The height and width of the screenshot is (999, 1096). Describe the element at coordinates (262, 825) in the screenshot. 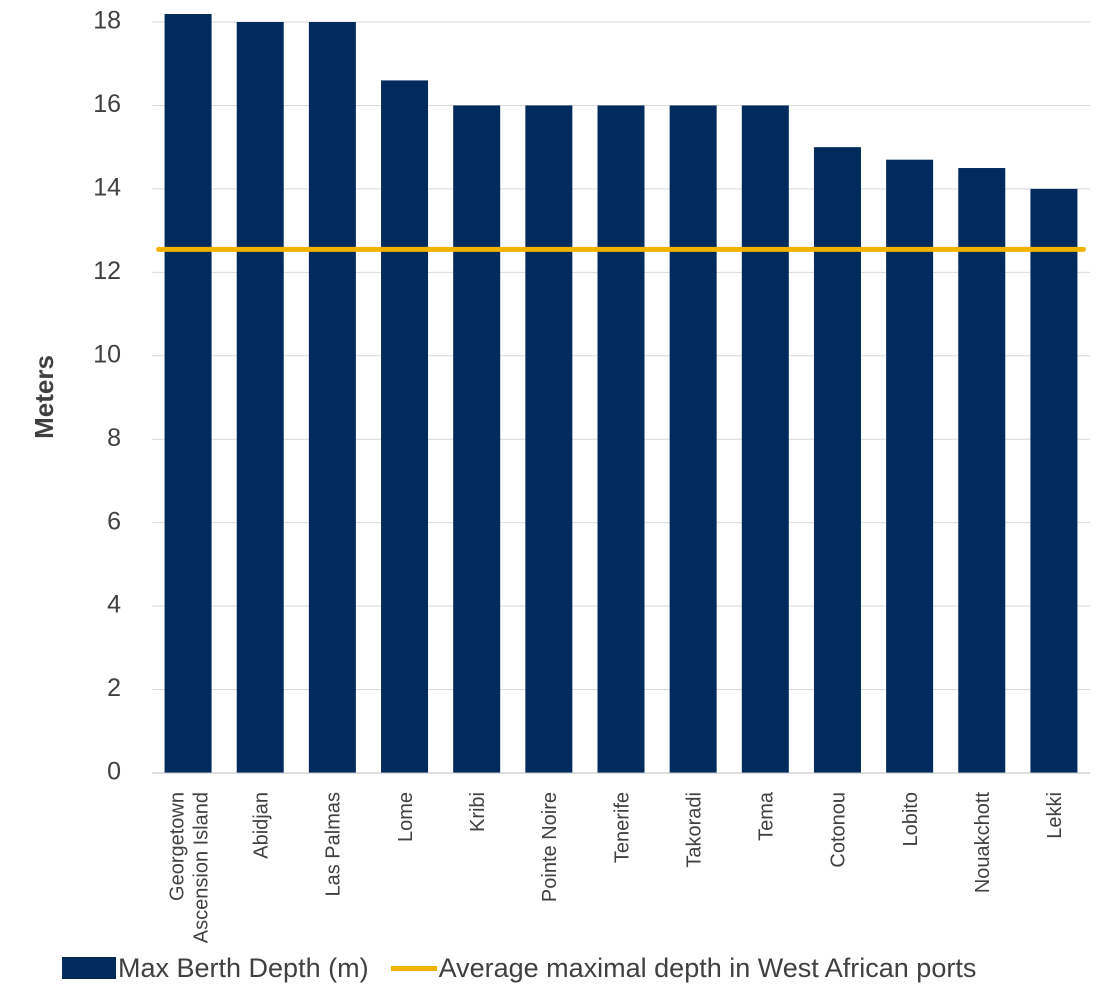

I see `x-tick-label: Abidjan` at that location.